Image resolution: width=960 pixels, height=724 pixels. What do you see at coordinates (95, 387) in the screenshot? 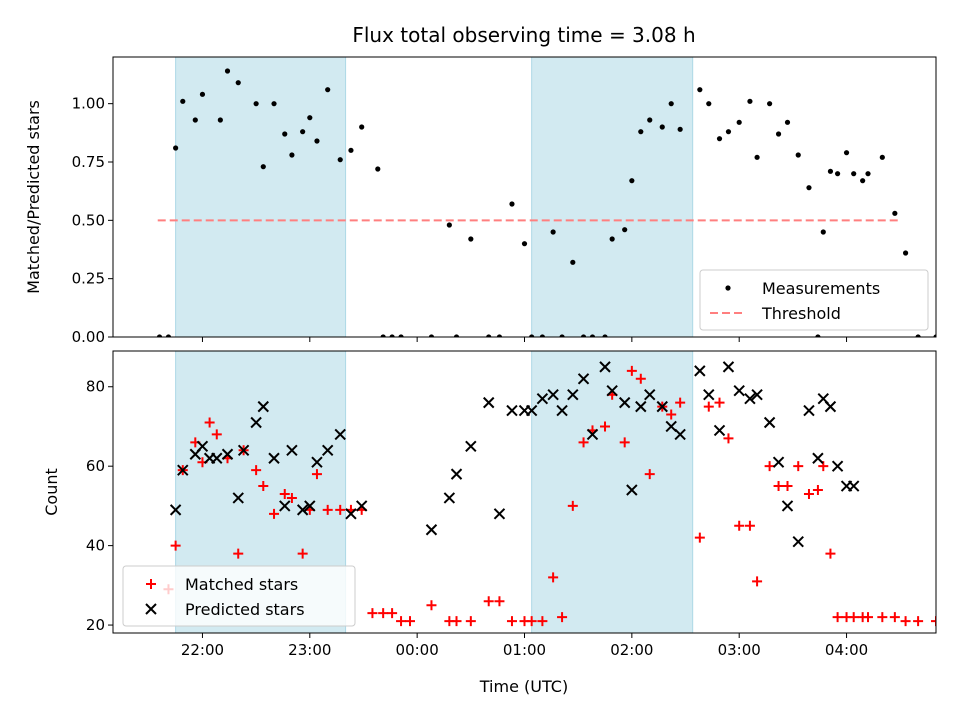
I see `y-tick-label: 80` at bounding box center [95, 387].